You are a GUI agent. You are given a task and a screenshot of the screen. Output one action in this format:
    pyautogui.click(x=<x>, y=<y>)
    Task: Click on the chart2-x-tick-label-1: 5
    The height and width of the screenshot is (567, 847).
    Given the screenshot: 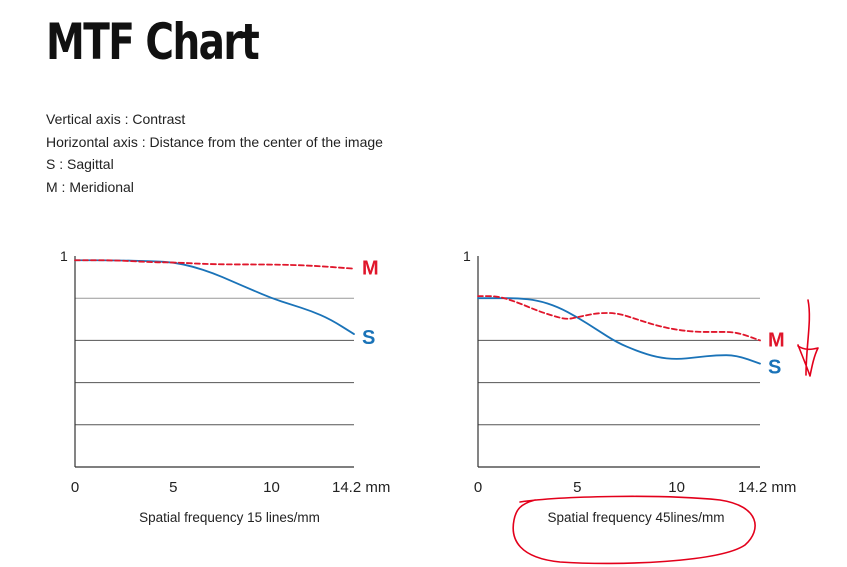 What is the action you would take?
    pyautogui.click(x=577, y=487)
    